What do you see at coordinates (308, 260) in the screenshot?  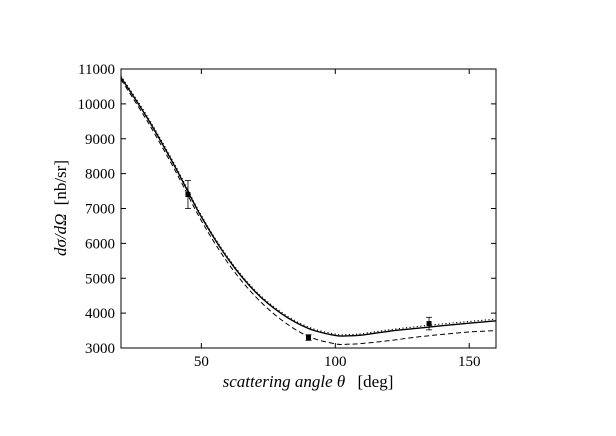 I see `data-points-group` at bounding box center [308, 260].